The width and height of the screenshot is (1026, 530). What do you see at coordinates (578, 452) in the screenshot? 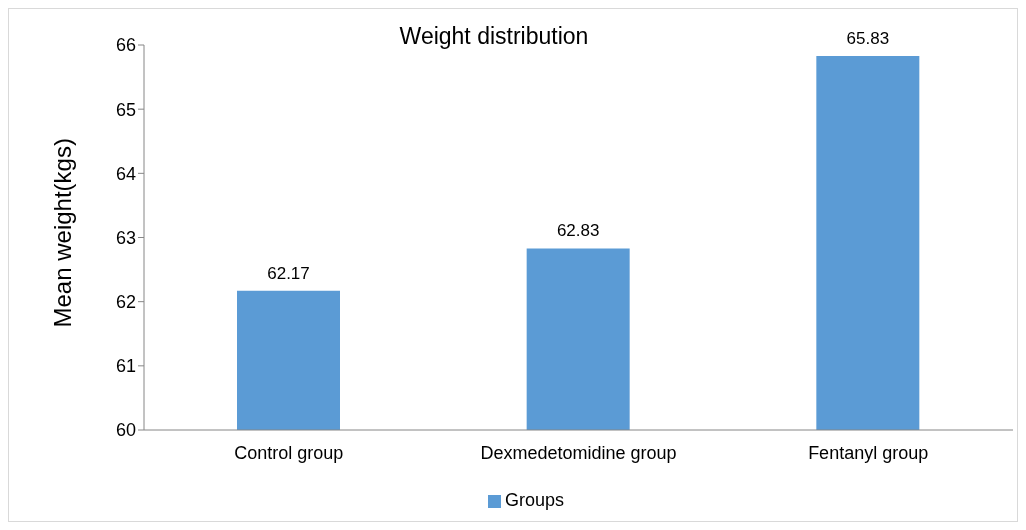
I see `x-tick-label: Dexmedetomidine group` at bounding box center [578, 452].